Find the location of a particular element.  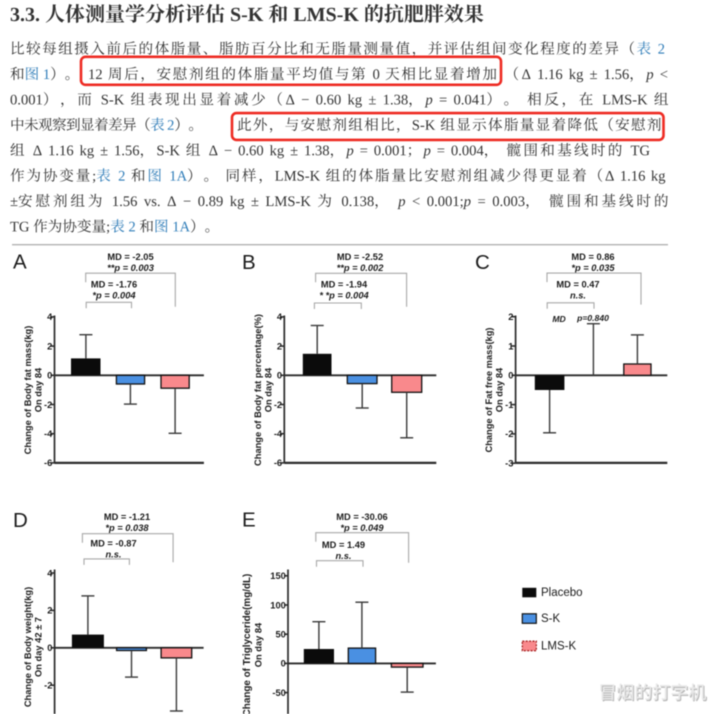

svg-text: *p = 0.035 is located at coordinates (593, 268).